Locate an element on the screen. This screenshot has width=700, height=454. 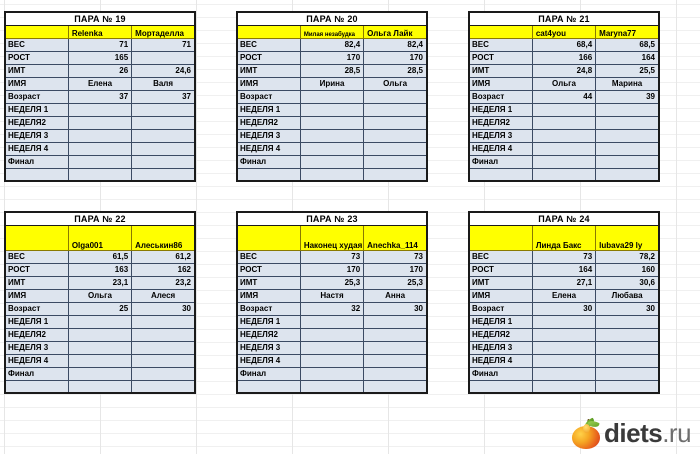
data-cell: 160 is located at coordinates (627, 269).